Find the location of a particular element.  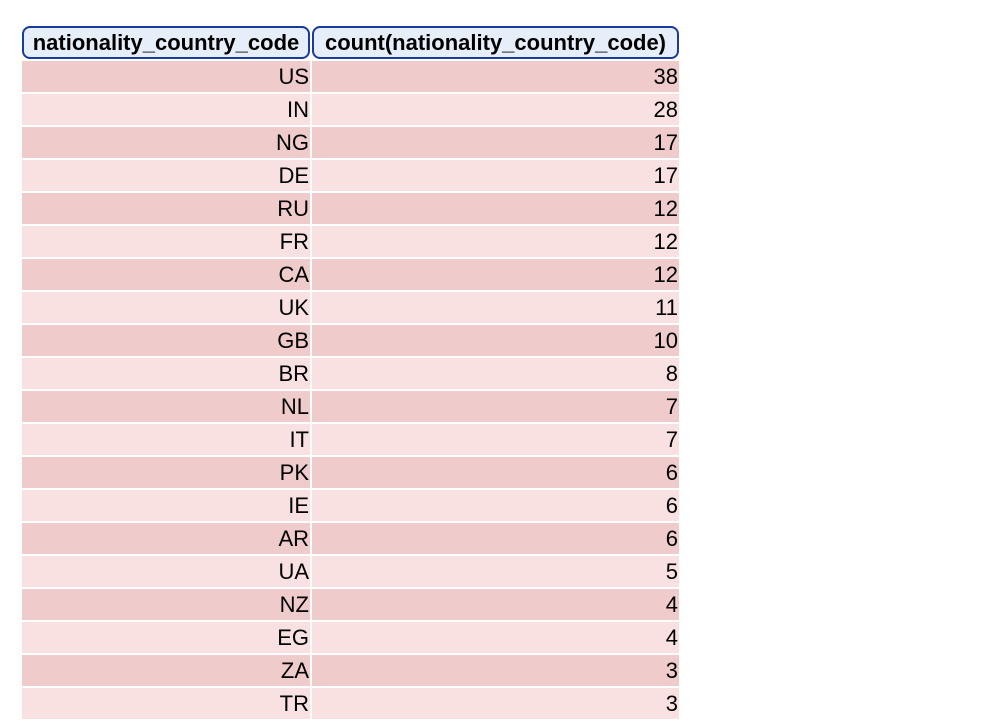

country-code-cell: BR is located at coordinates (166, 373).